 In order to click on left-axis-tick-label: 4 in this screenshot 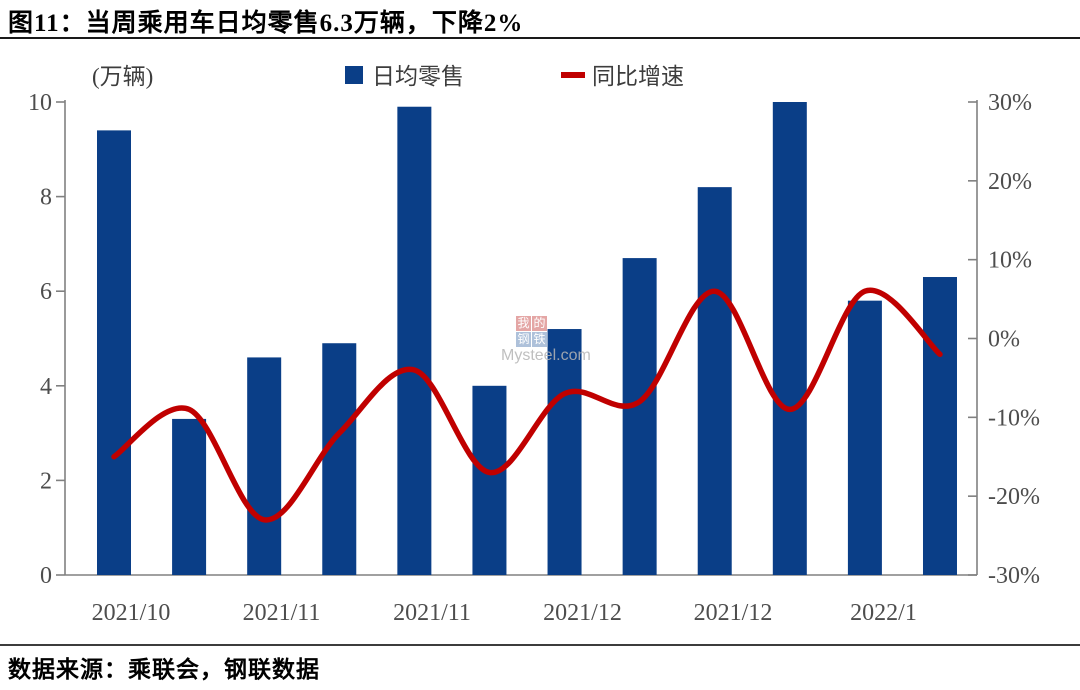, I will do `click(46, 387)`.